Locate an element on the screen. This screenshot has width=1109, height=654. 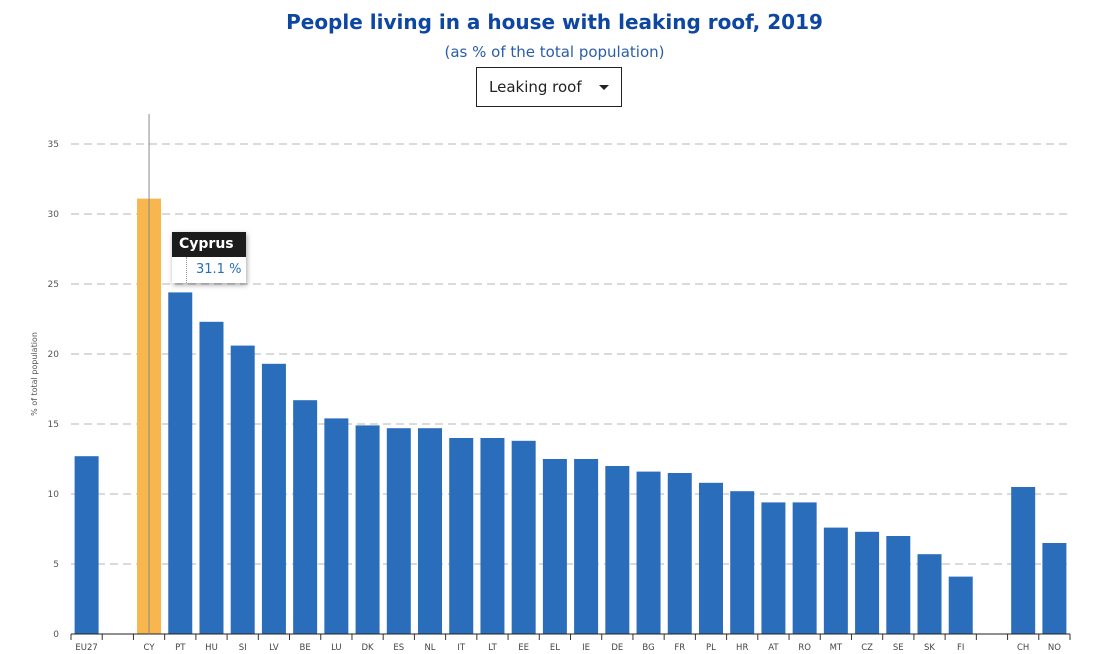
x-tick-label: HR is located at coordinates (742, 648).